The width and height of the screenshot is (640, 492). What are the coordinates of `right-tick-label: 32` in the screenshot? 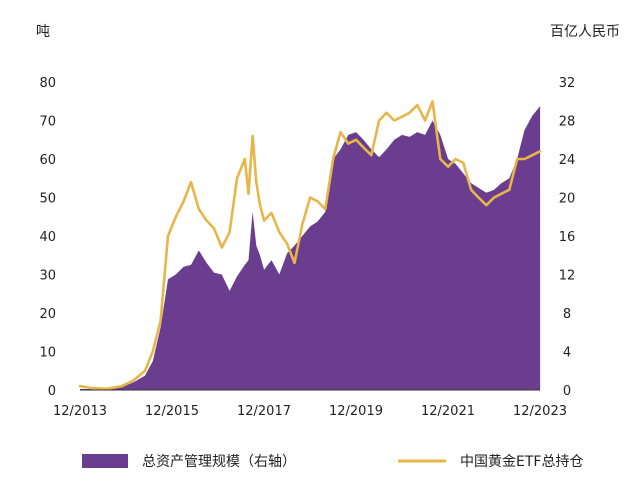 It's located at (567, 83).